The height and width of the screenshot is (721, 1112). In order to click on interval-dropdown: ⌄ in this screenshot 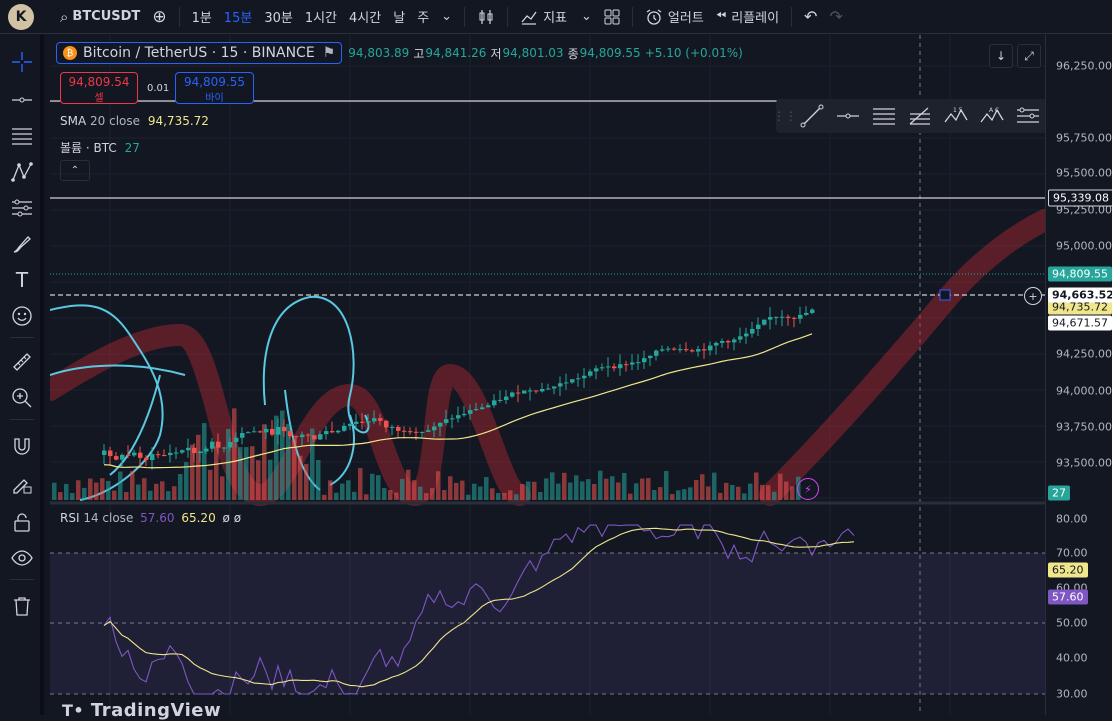, I will do `click(446, 17)`.